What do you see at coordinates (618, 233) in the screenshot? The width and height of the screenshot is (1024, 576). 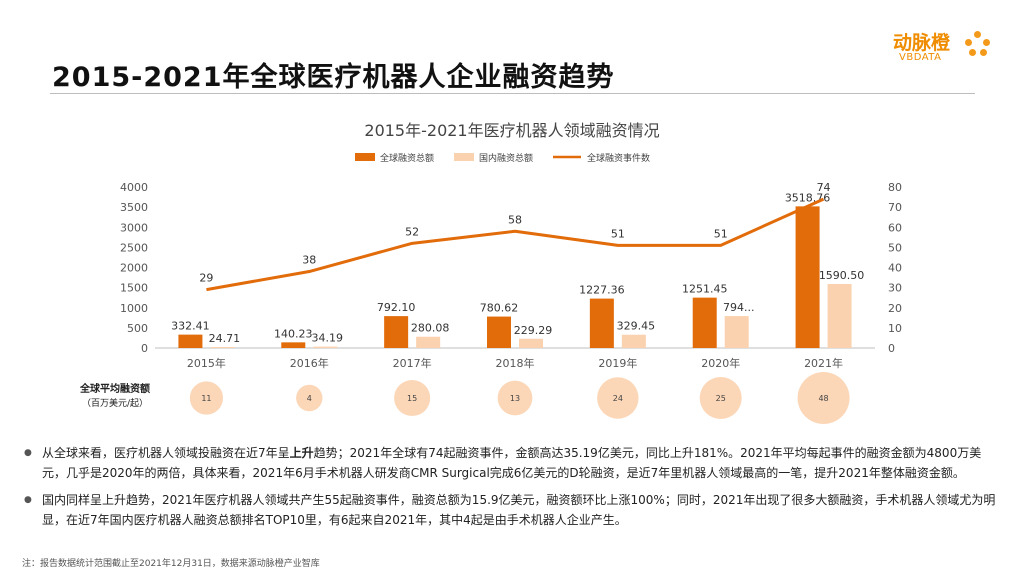 I see `events-label-4: 51` at bounding box center [618, 233].